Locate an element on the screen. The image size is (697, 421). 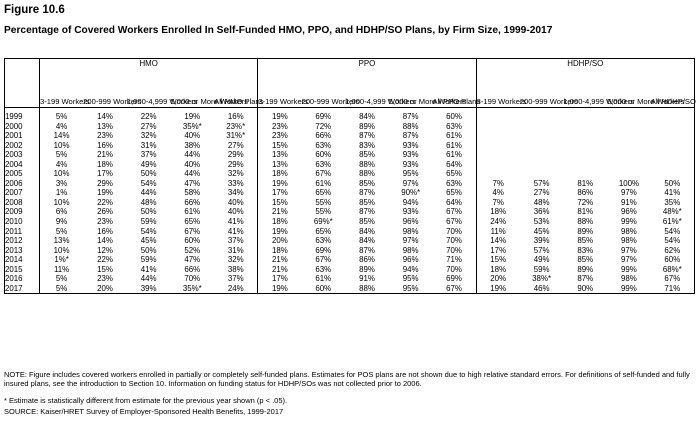
subheader-ppo-2: 1,000-4,999 Workers is located at coordinates (380, 88).